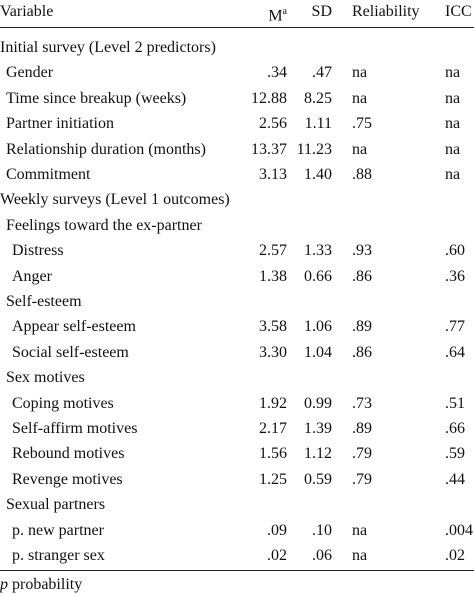 Image resolution: width=474 pixels, height=597 pixels. What do you see at coordinates (455, 327) in the screenshot?
I see `cell-icc: .77` at bounding box center [455, 327].